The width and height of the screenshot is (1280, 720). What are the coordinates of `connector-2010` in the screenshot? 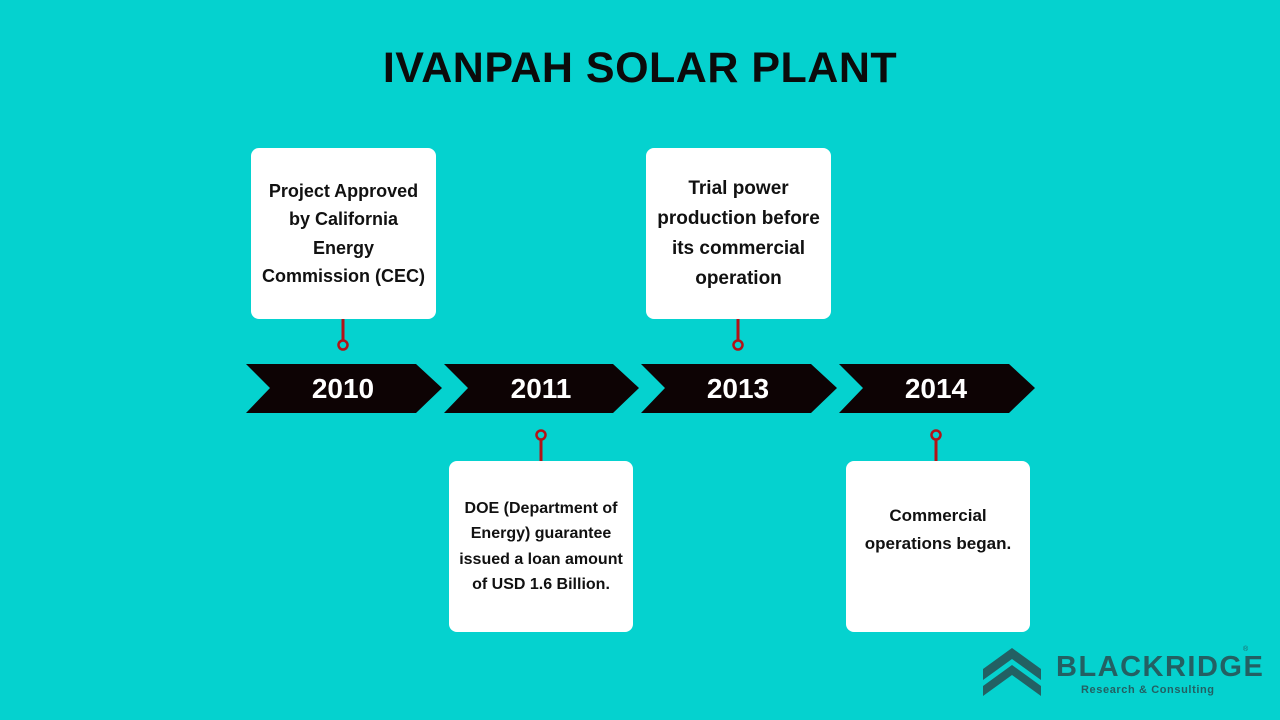 It's located at (343, 335).